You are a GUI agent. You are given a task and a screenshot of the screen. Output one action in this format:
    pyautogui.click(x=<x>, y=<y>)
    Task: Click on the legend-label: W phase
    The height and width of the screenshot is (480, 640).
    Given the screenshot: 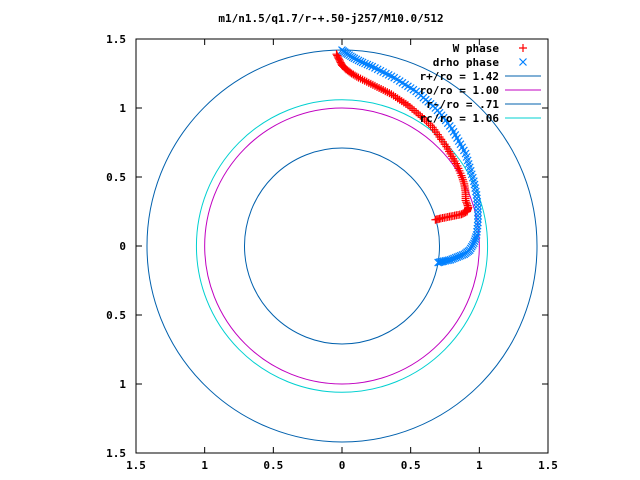 What is the action you would take?
    pyautogui.click(x=476, y=48)
    